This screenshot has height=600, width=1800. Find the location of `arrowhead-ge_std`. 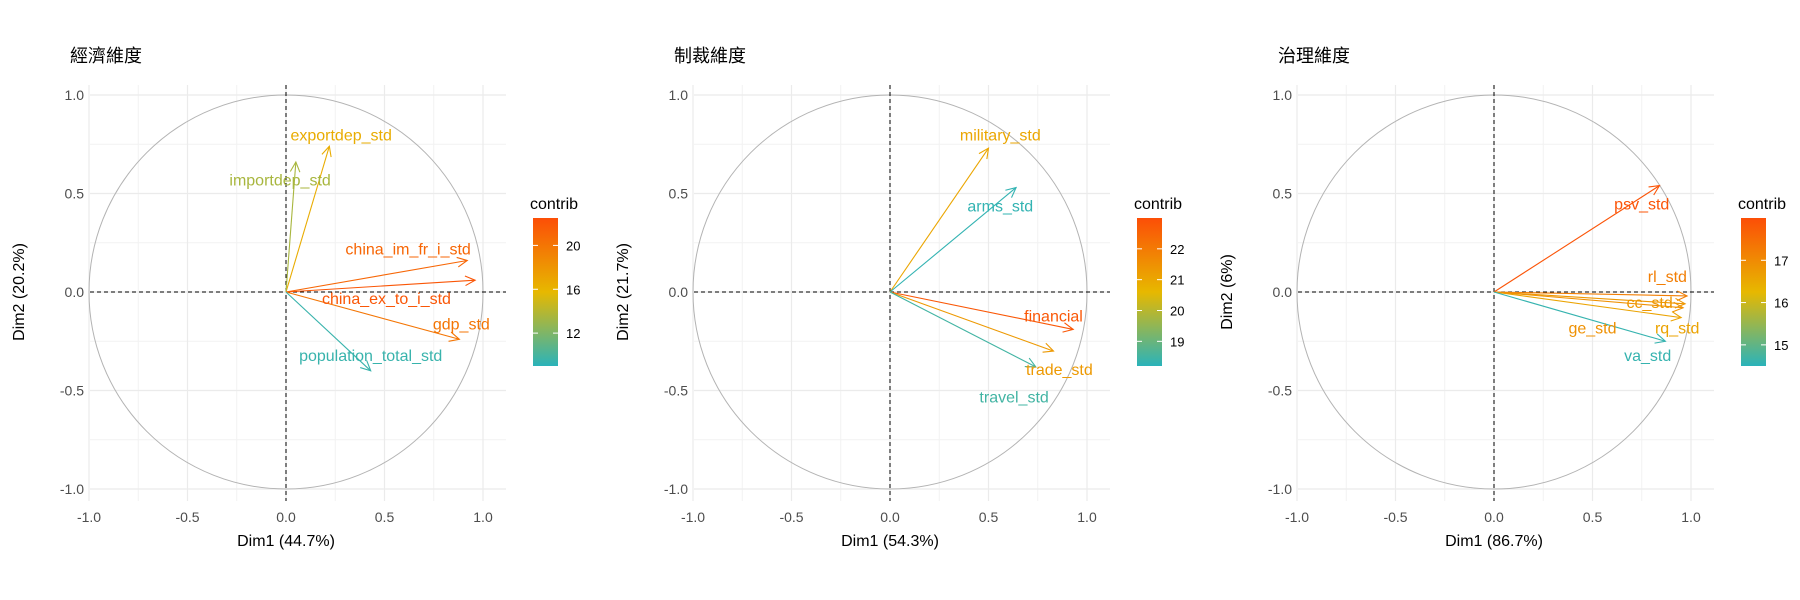

arrowhead-ge_std is located at coordinates (1678, 307).